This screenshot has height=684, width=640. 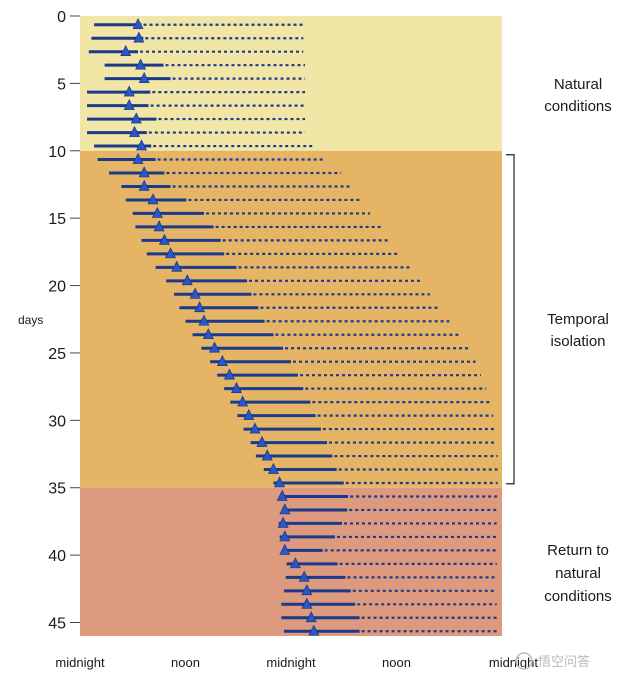 I want to click on y-tick-label-40: 40, so click(x=57, y=556).